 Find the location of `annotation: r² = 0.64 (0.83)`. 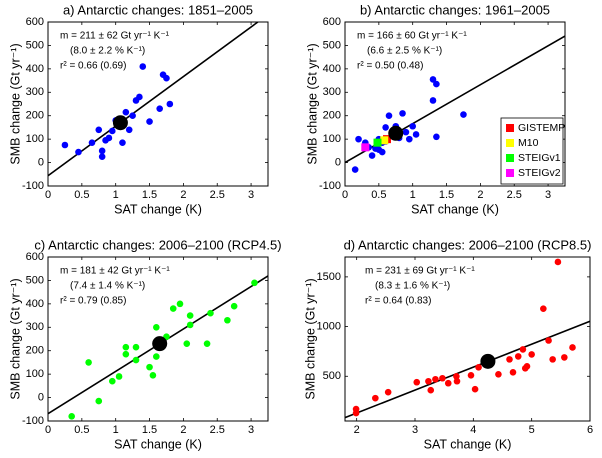

annotation: r² = 0.64 (0.83) is located at coordinates (398, 301).